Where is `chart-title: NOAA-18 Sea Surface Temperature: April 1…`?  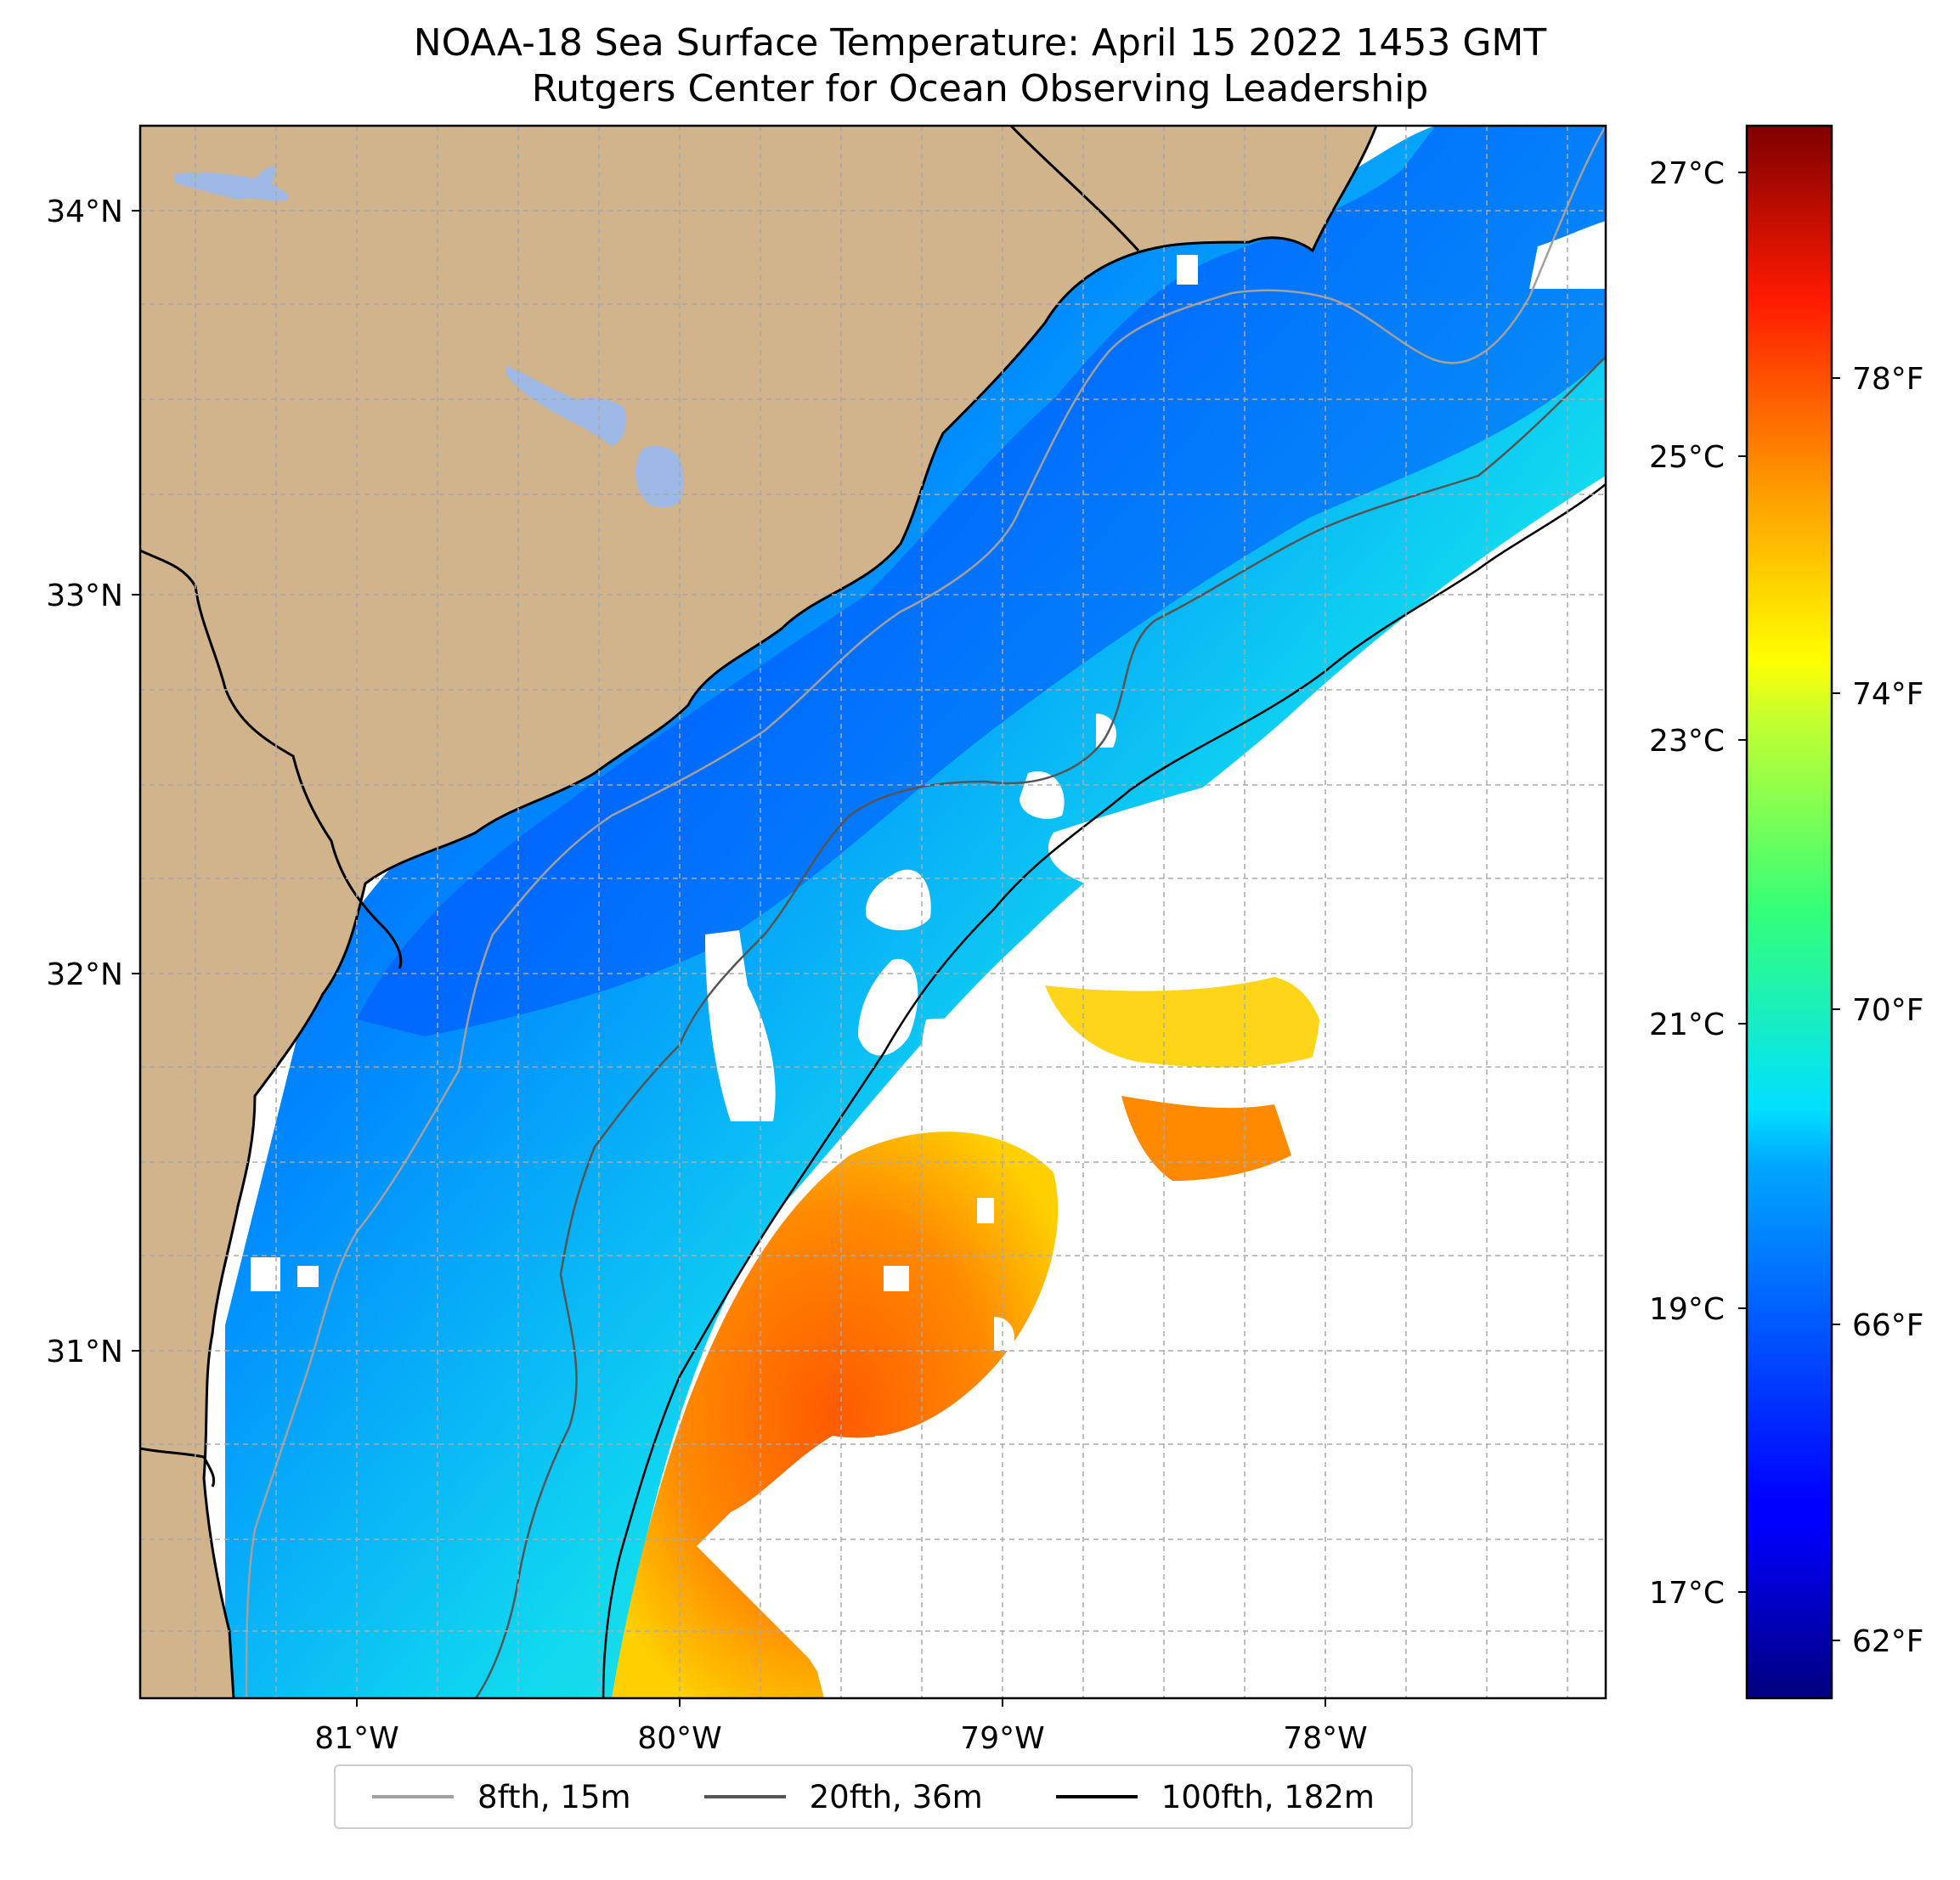
chart-title: NOAA-18 Sea Surface Temperature: April 1… is located at coordinates (980, 43).